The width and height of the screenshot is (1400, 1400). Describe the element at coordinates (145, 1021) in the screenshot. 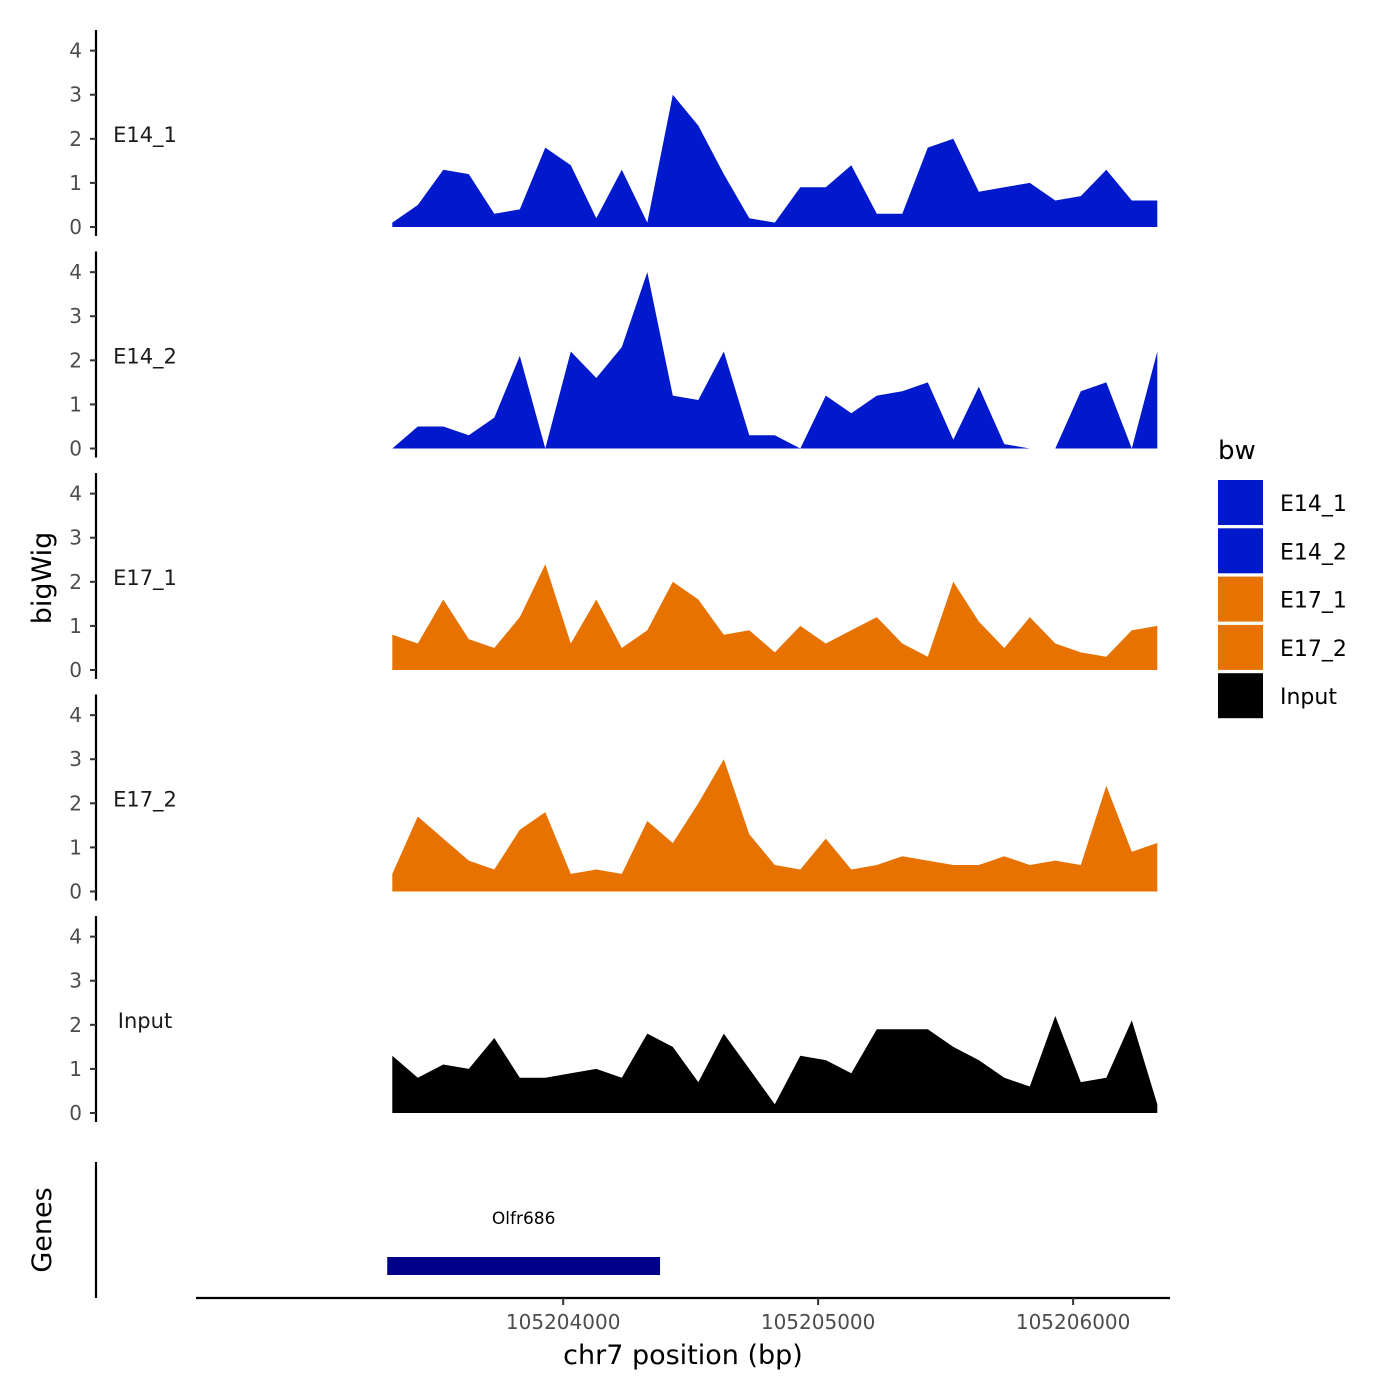

I see `track-label-Input: Input` at that location.